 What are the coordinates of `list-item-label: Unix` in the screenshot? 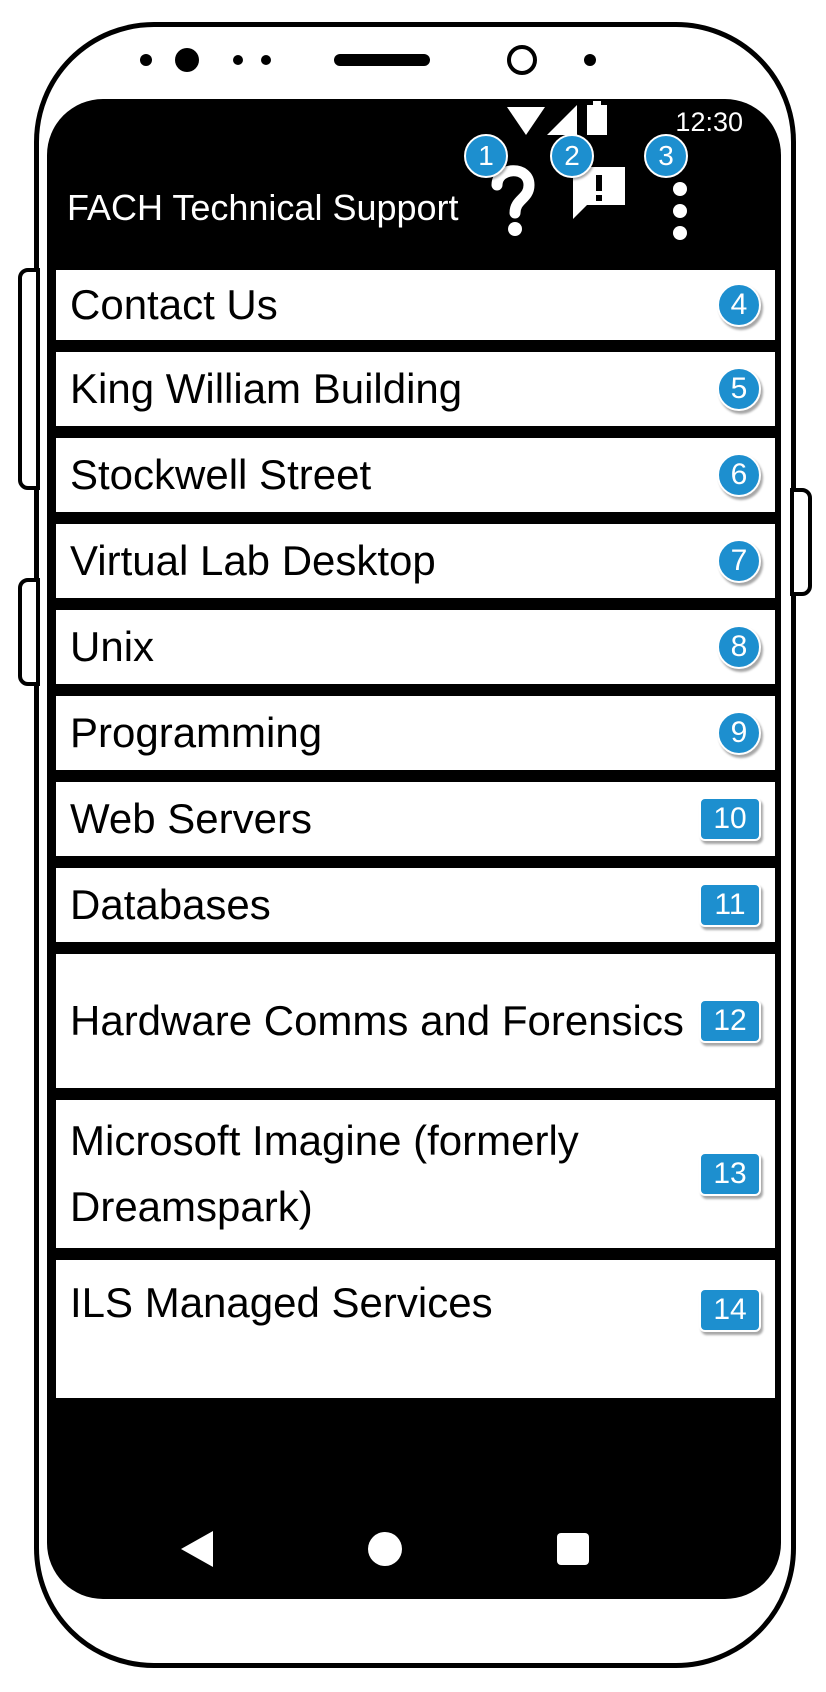 It's located at (112, 647).